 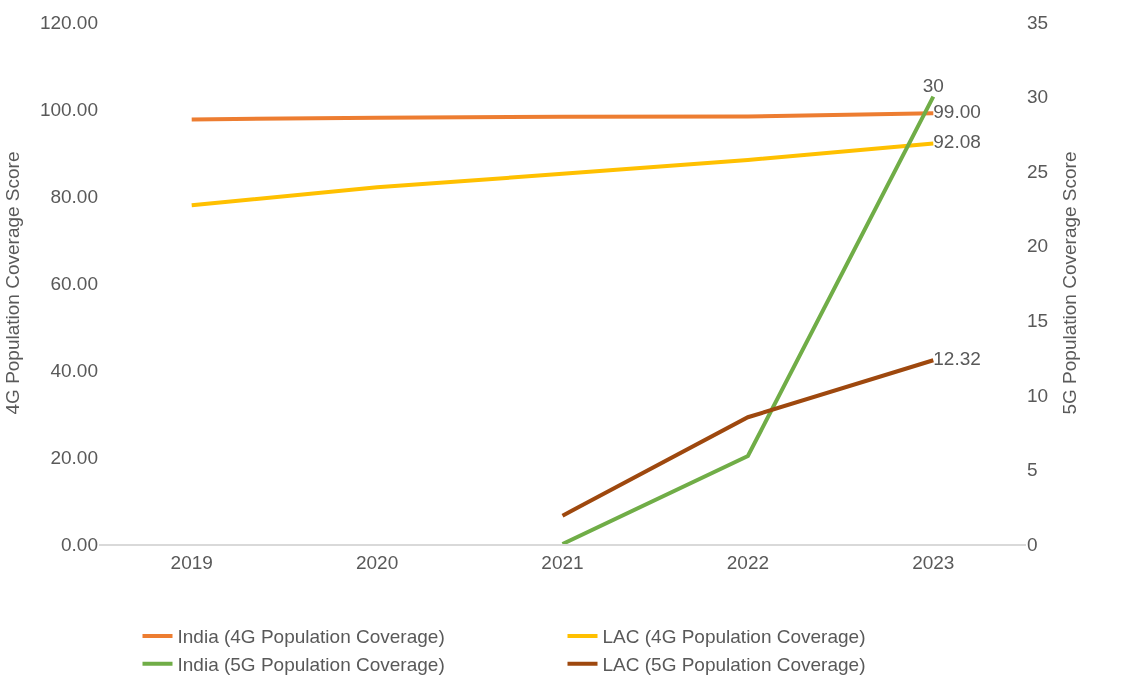 I want to click on data-label: 99.00, so click(x=957, y=112).